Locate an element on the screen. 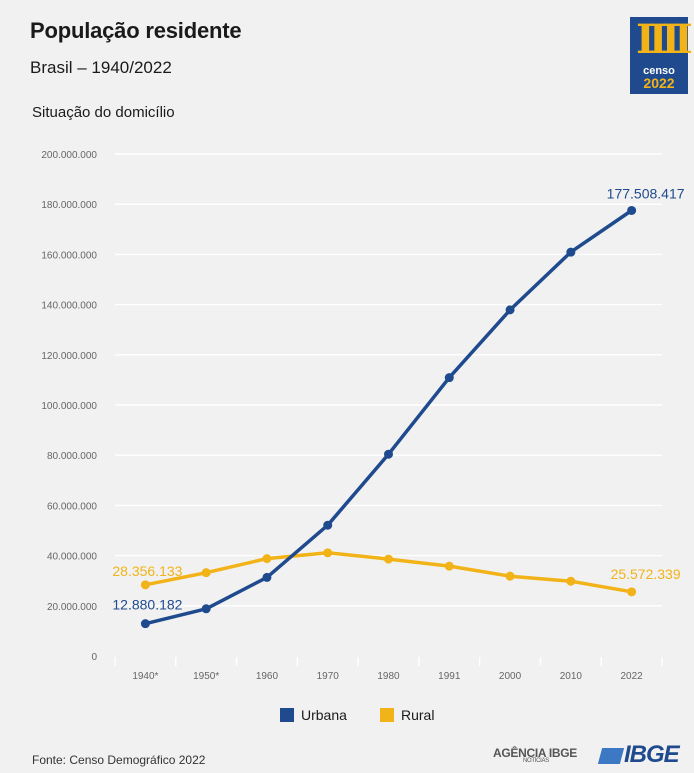 This screenshot has width=694, height=773. y-tick-label: 120.000.000 is located at coordinates (69, 356).